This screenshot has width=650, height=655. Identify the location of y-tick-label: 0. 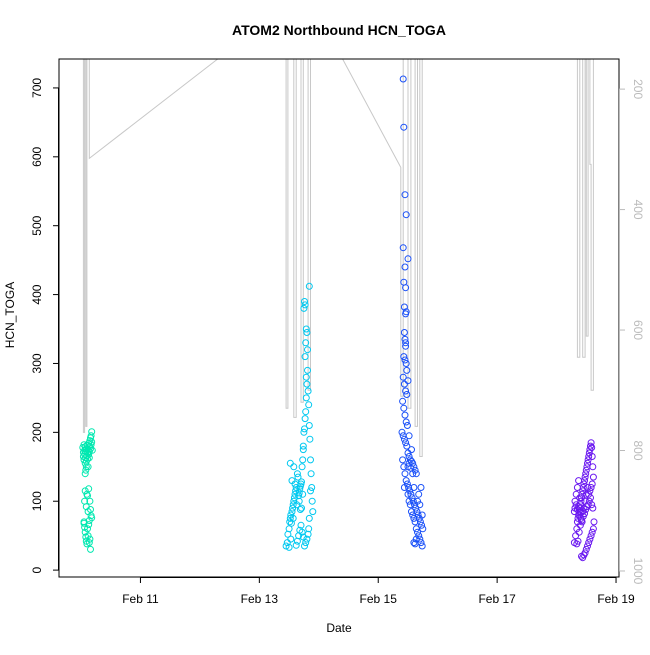
(37, 569).